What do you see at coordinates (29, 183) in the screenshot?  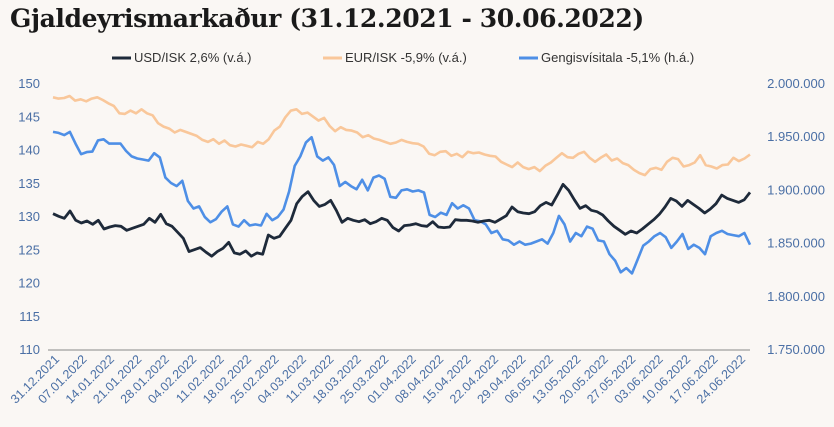 I see `left-tick-label: 135` at bounding box center [29, 183].